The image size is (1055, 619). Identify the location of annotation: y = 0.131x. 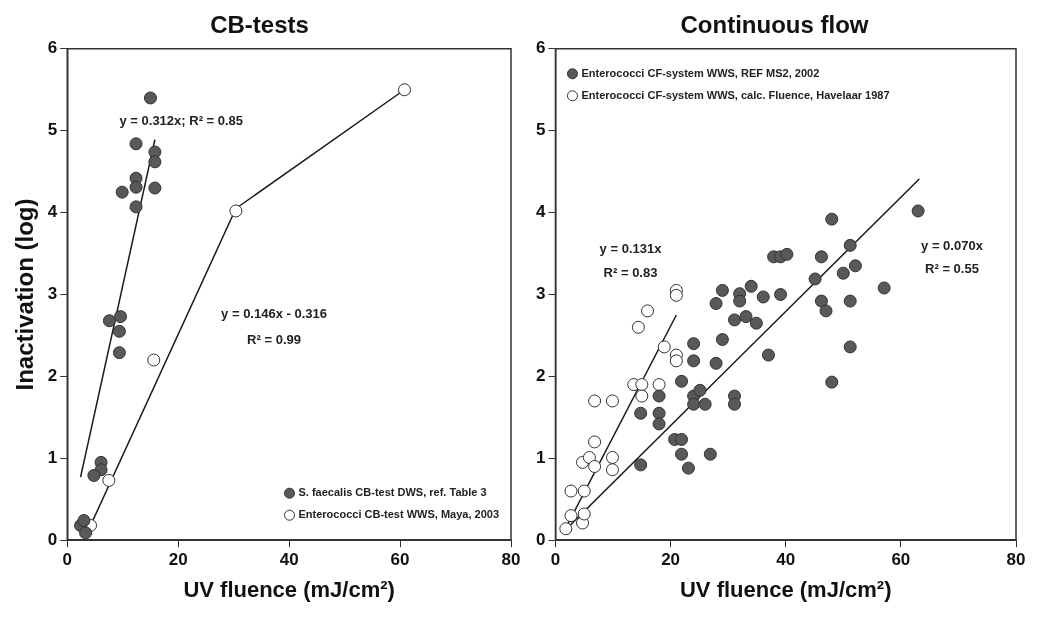
(631, 248).